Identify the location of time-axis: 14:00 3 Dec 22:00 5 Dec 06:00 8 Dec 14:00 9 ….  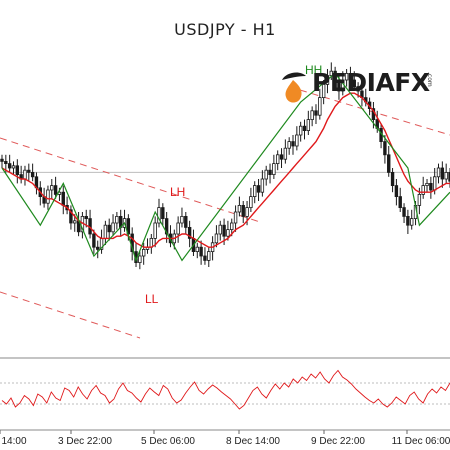
(225, 438).